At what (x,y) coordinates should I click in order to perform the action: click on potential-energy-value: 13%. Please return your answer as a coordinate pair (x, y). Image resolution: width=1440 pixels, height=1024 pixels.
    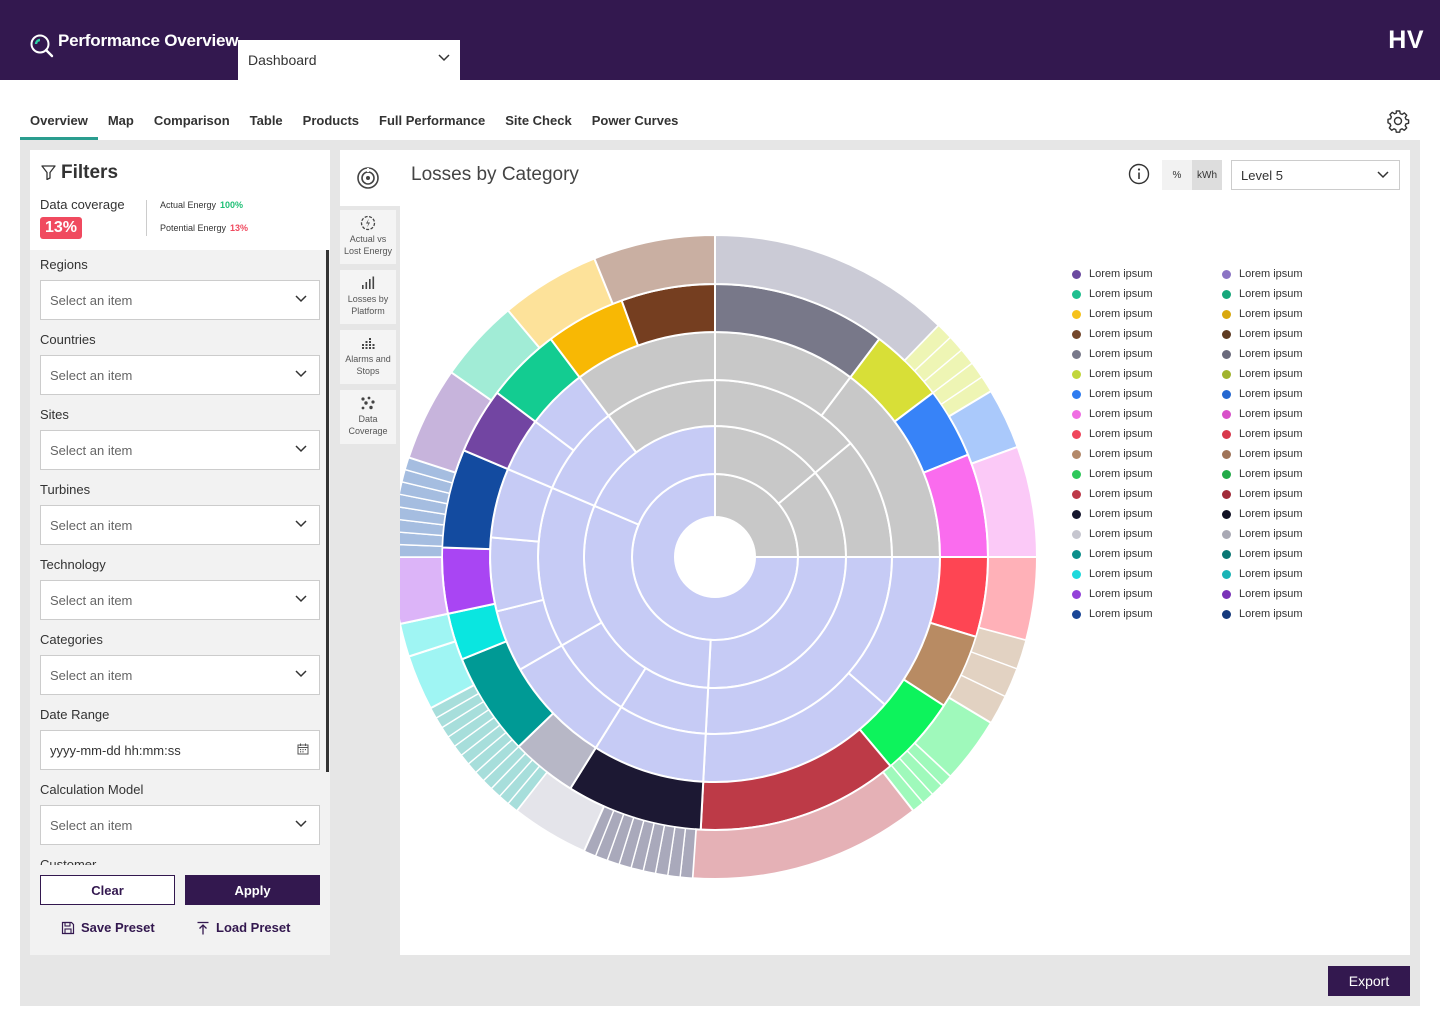
    Looking at the image, I should click on (239, 228).